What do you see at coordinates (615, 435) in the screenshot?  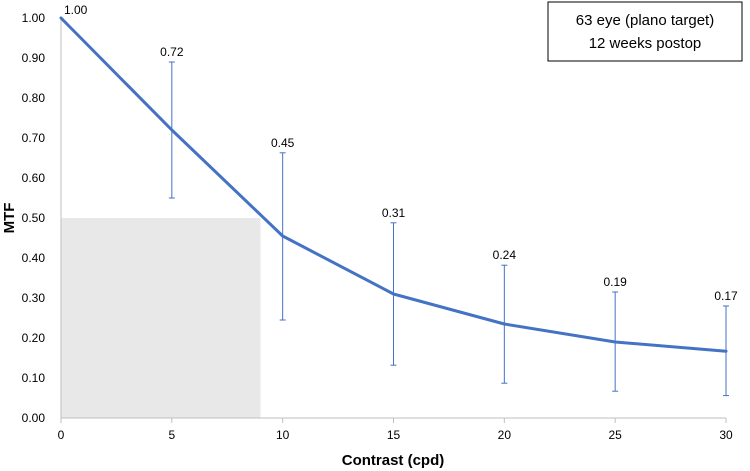 I see `x-tick-label: 25` at bounding box center [615, 435].